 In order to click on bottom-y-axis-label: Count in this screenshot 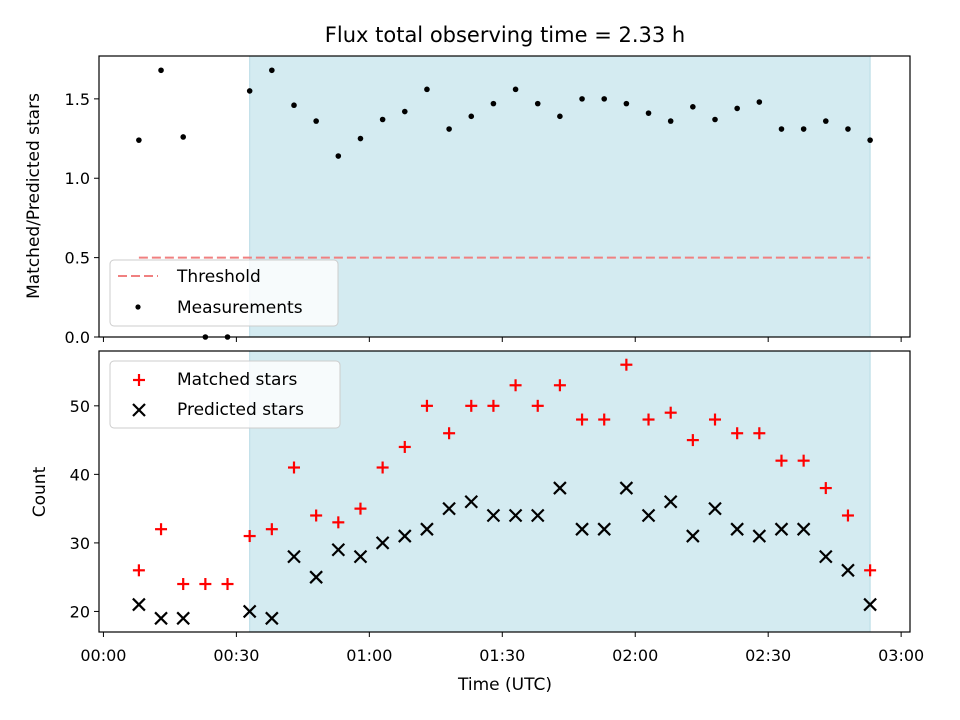, I will do `click(40, 491)`.